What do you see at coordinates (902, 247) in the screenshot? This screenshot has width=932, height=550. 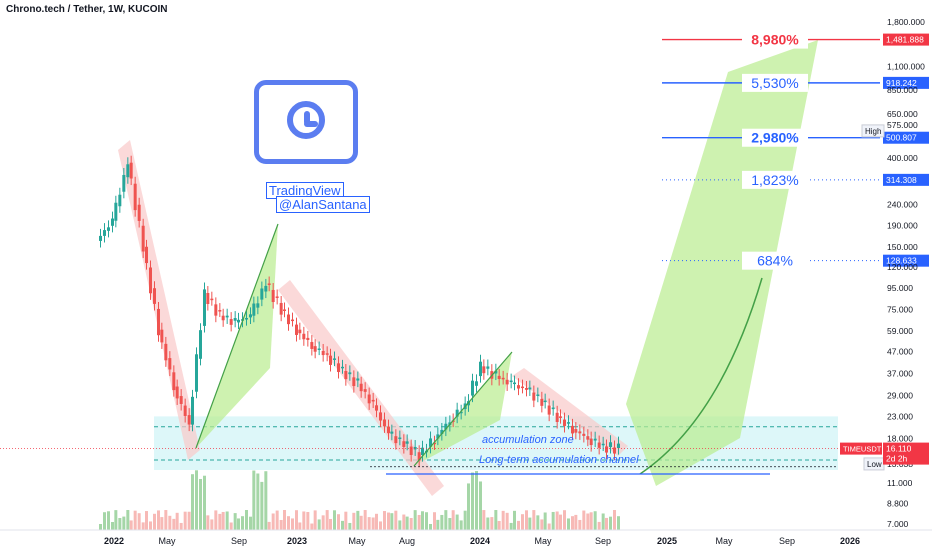 I see `y-tick-label: 150.000` at bounding box center [902, 247].